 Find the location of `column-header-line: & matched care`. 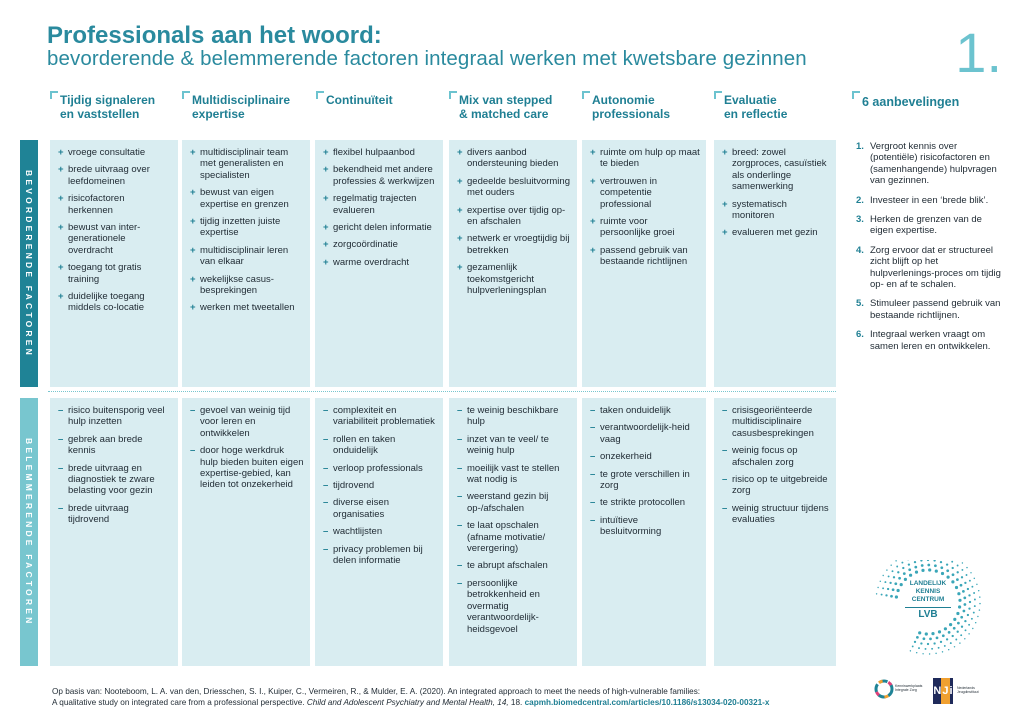

column-header-line: & matched care is located at coordinates (504, 114).